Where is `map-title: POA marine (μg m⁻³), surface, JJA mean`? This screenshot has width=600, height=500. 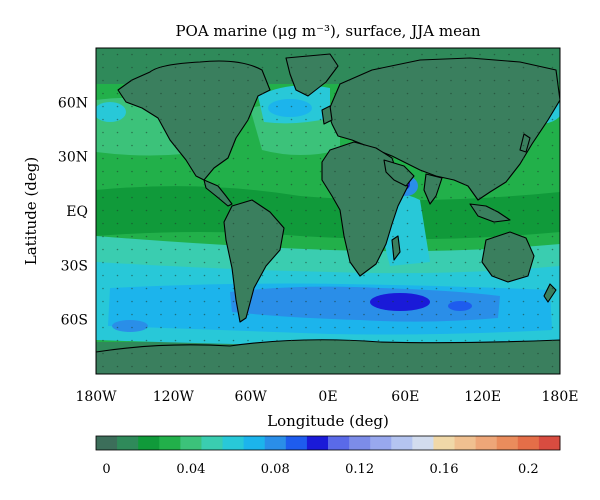
map-title: POA marine (μg m⁻³), surface, JJA mean is located at coordinates (327, 31).